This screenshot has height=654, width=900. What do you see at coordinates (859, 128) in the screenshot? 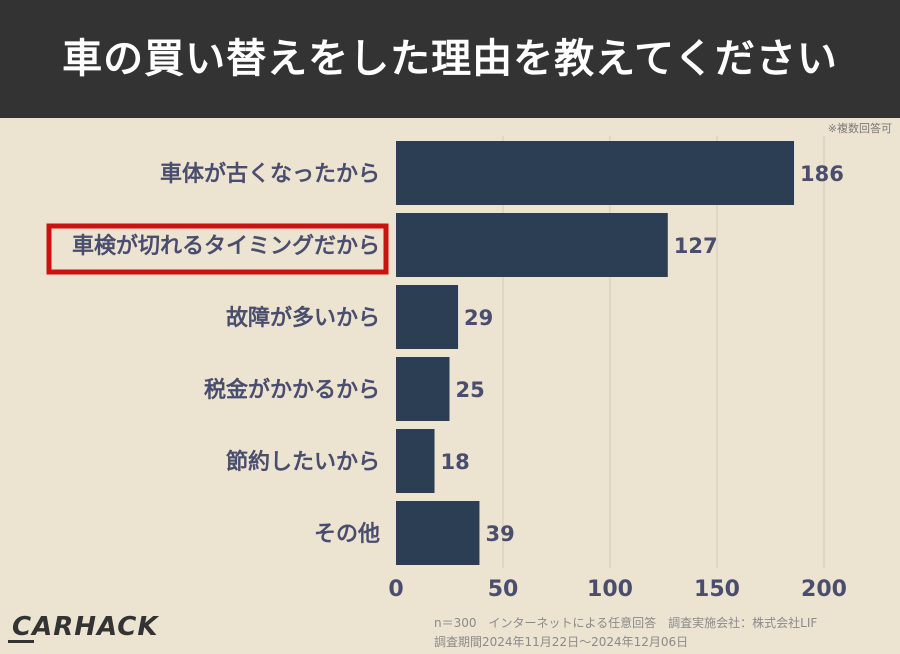
I see `multiple-answer-note: ※複数回答可` at bounding box center [859, 128].